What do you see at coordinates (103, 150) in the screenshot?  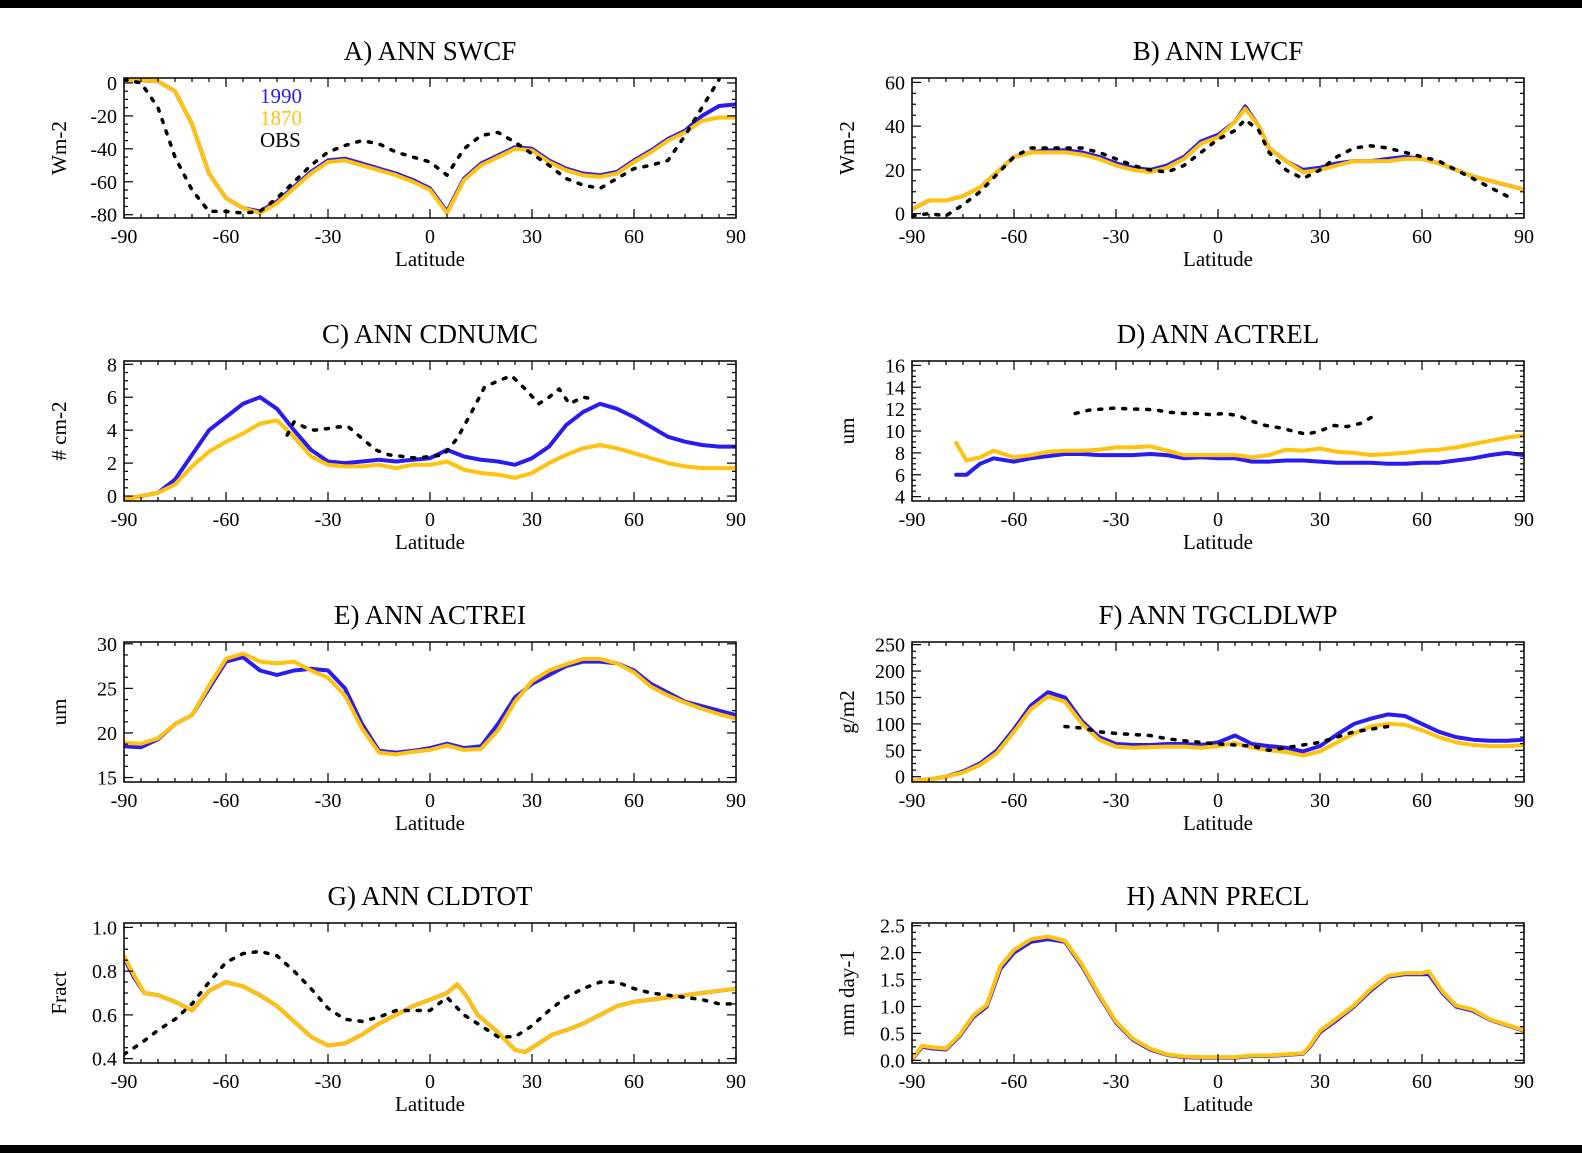 I see `y-tick-label: -40` at bounding box center [103, 150].